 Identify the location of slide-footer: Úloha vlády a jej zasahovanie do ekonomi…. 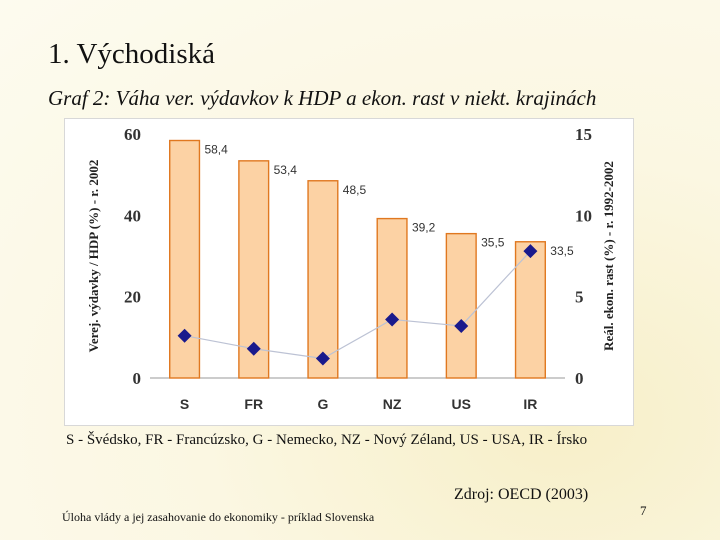
(218, 517).